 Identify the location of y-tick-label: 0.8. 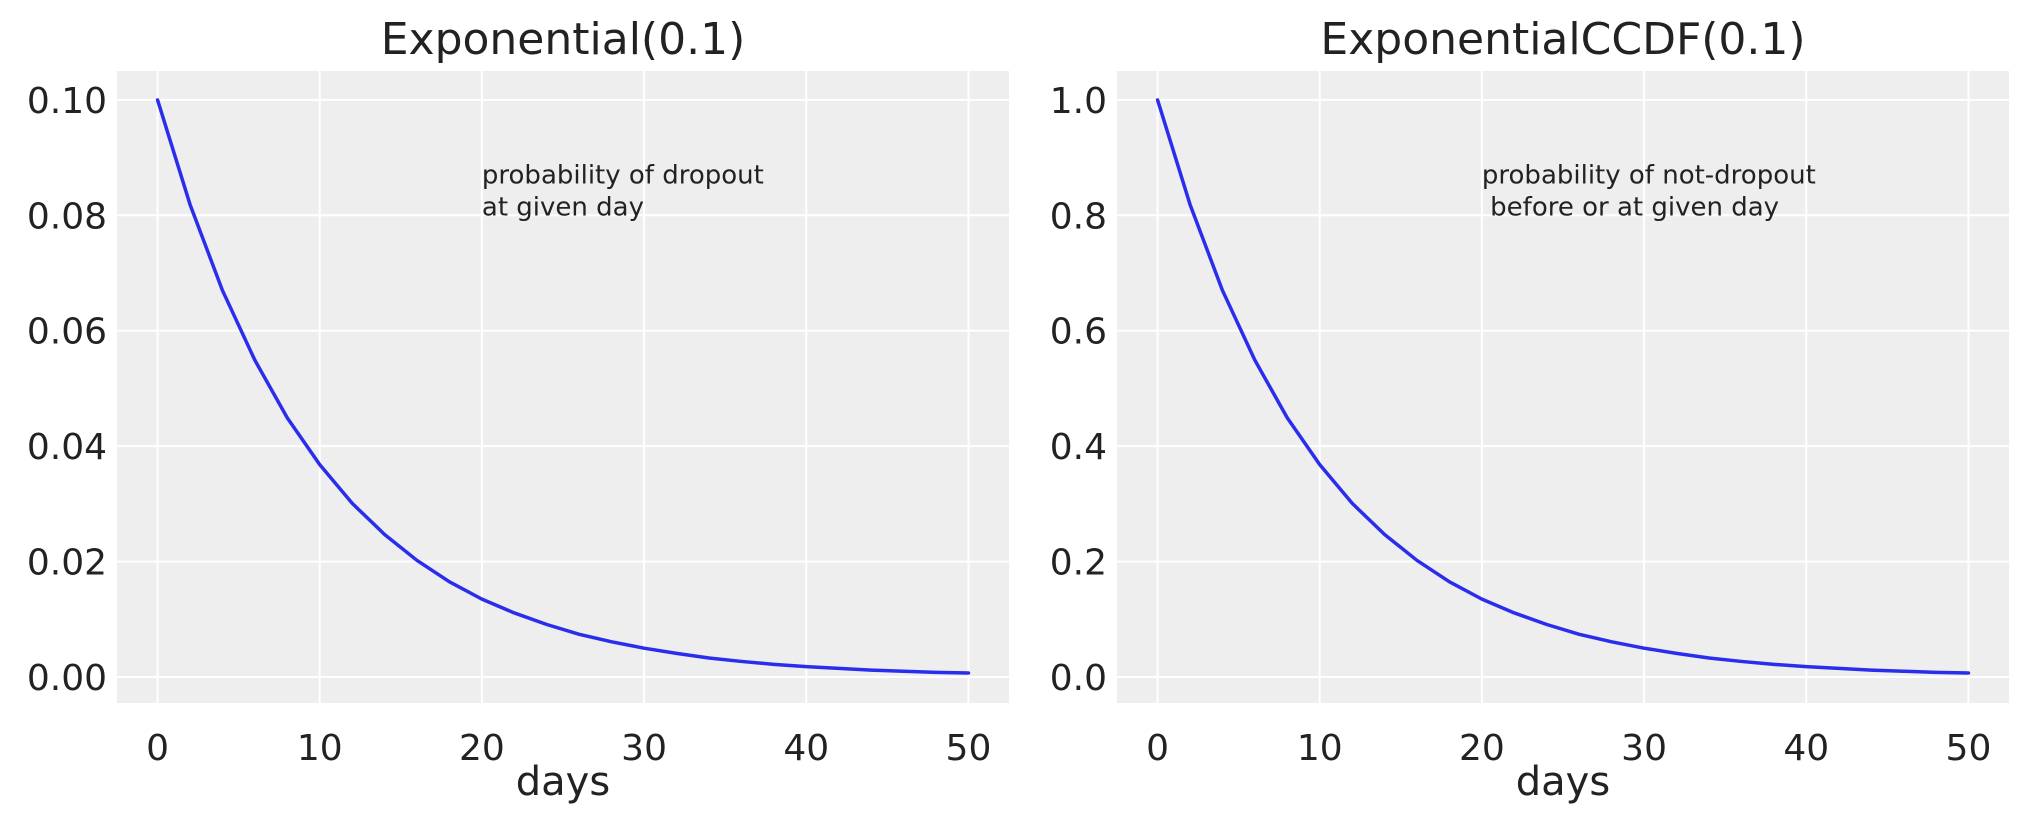
(1078, 216).